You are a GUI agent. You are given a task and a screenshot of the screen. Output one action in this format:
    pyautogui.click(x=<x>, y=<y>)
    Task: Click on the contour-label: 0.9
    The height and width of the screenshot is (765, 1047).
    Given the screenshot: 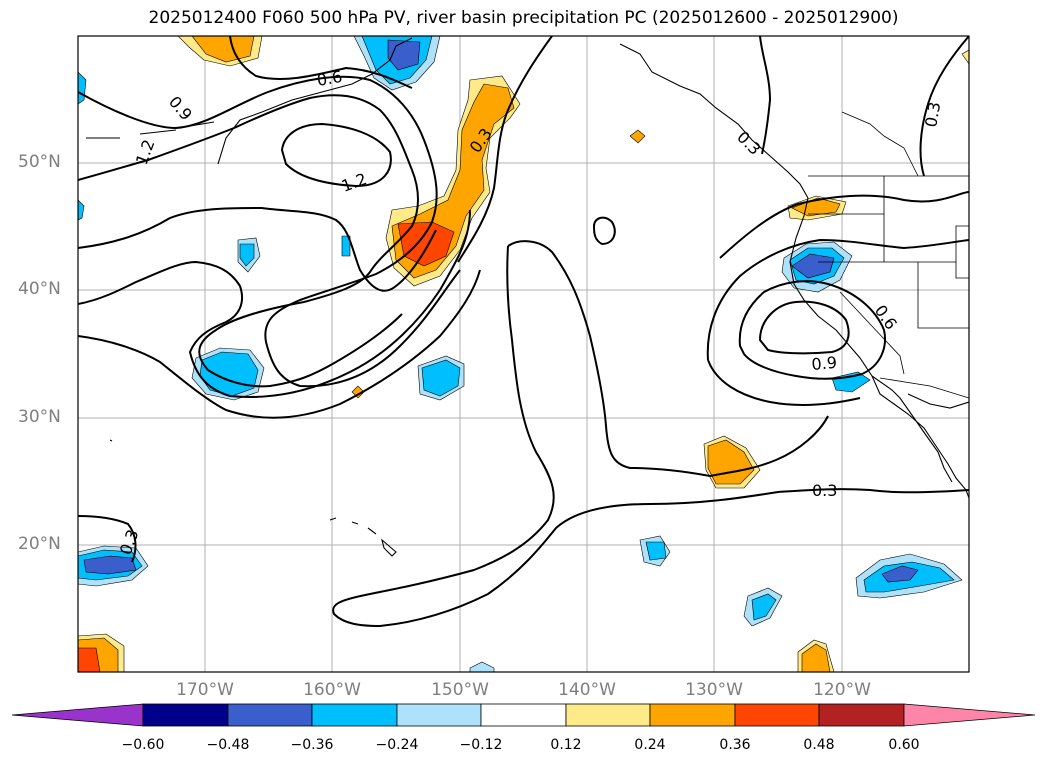 What is the action you would take?
    pyautogui.click(x=824, y=363)
    